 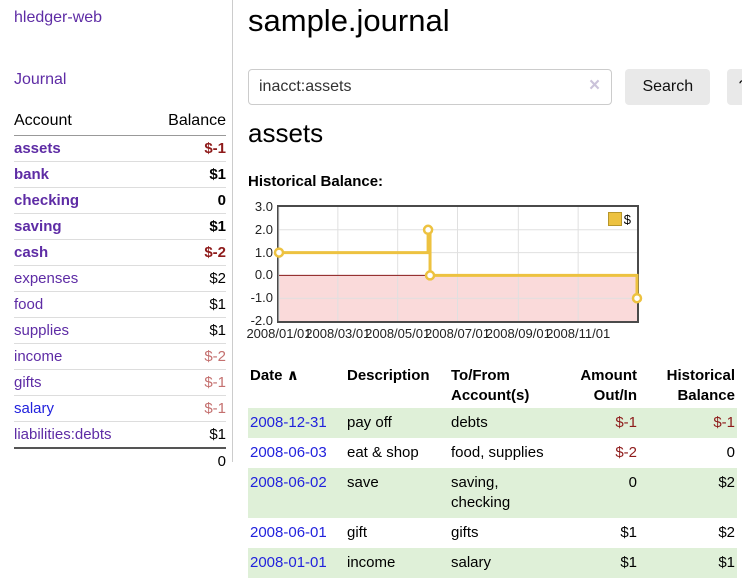 I want to click on transaction-balance: 0, so click(x=730, y=452).